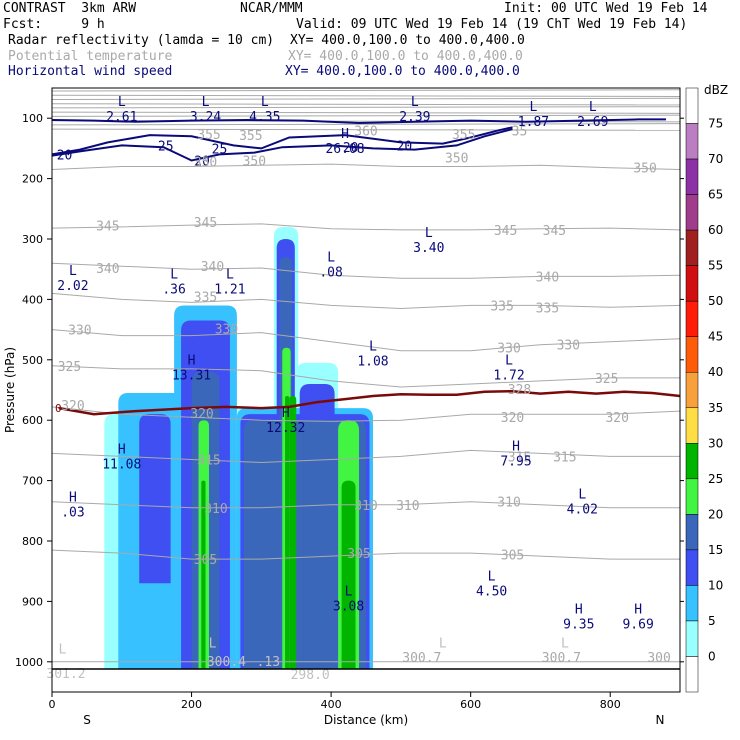  Describe the element at coordinates (715, 585) in the screenshot. I see `colorbar-level-label: 10` at that location.